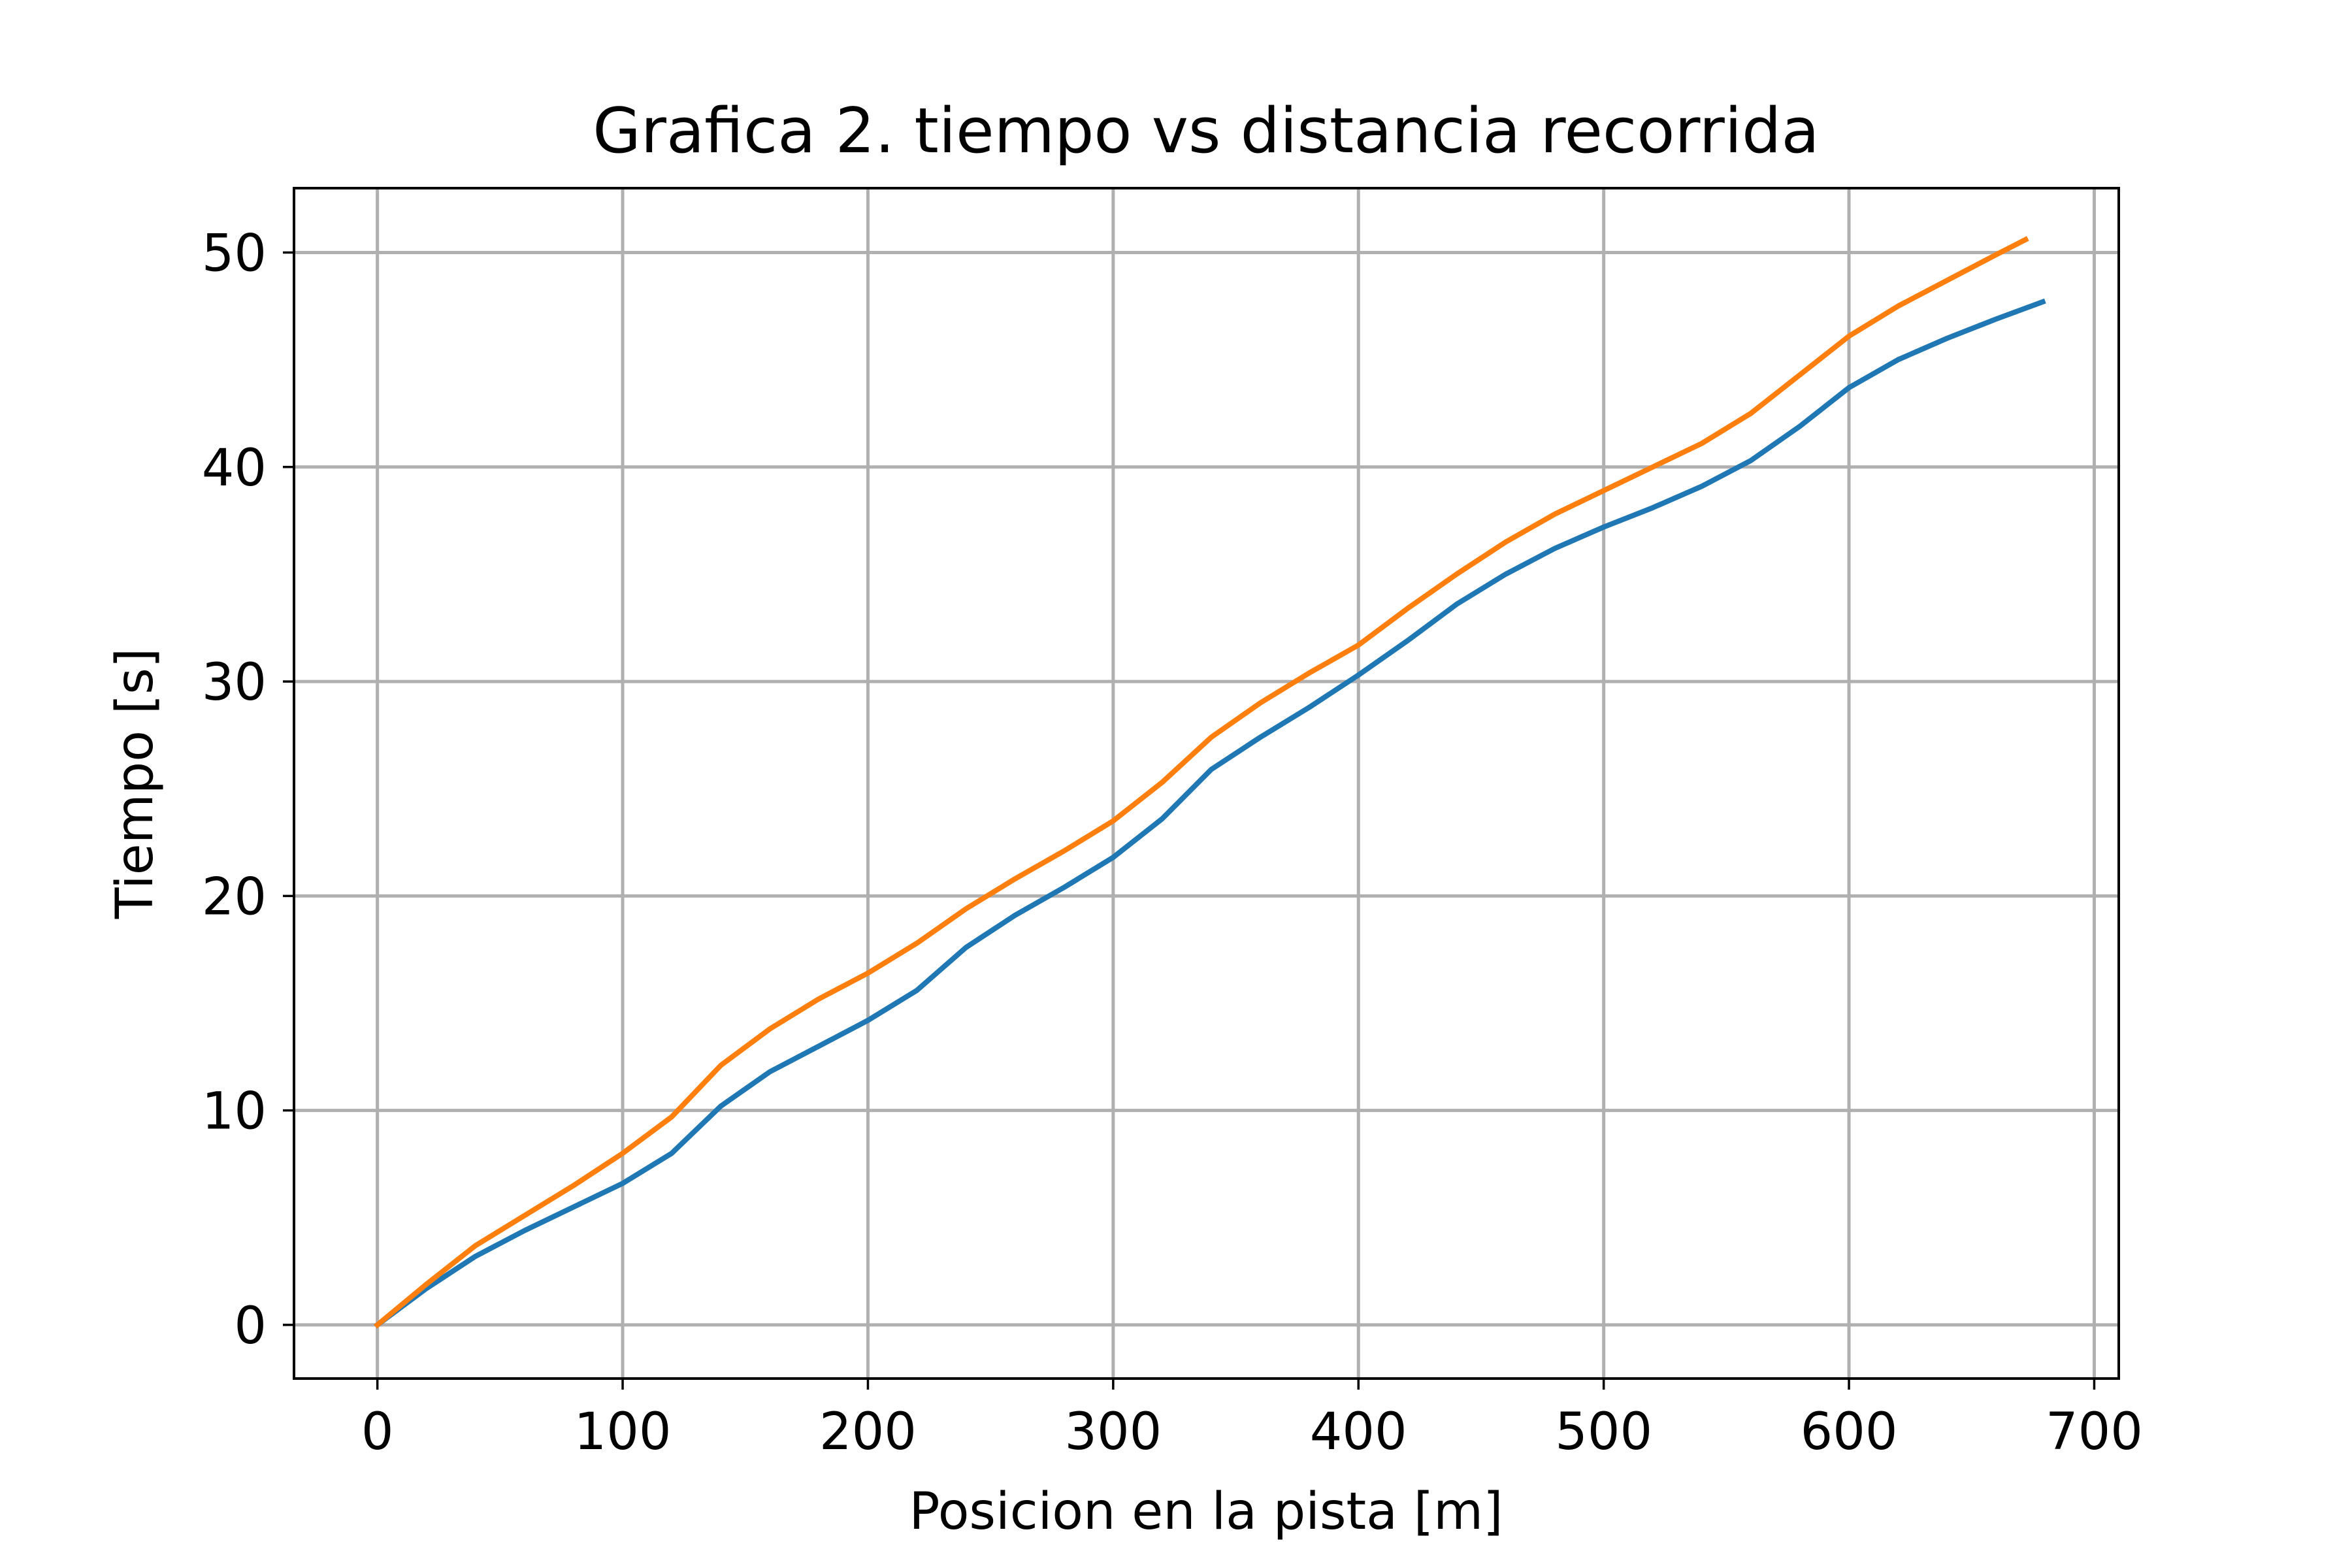 This screenshot has height=1568, width=2352. Describe the element at coordinates (1252, 1420) in the screenshot. I see `x-axis: 0 100 200 300 400 500 600 700` at that location.